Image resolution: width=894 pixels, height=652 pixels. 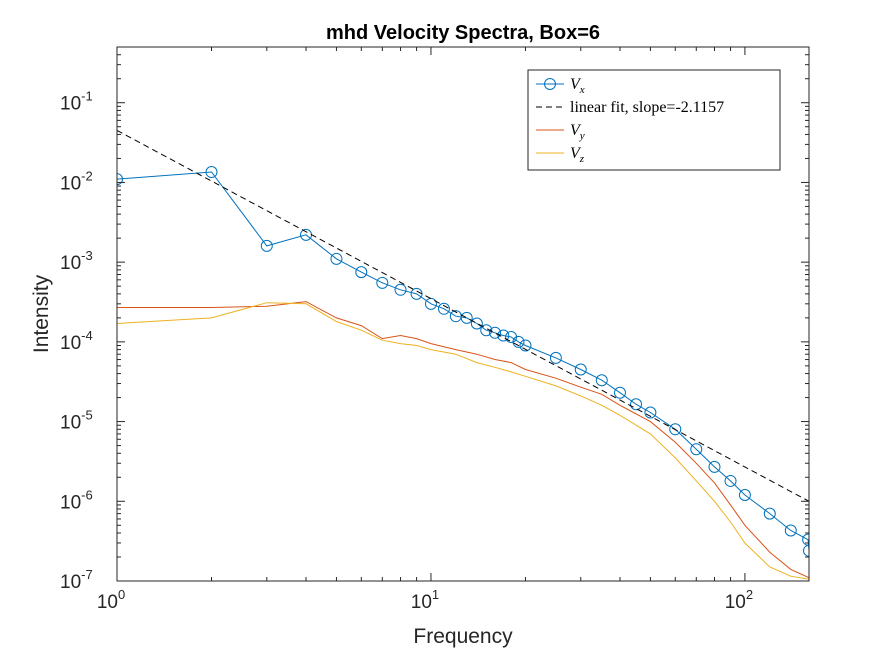 I want to click on y-tick-exponent: -2, so click(x=87, y=175).